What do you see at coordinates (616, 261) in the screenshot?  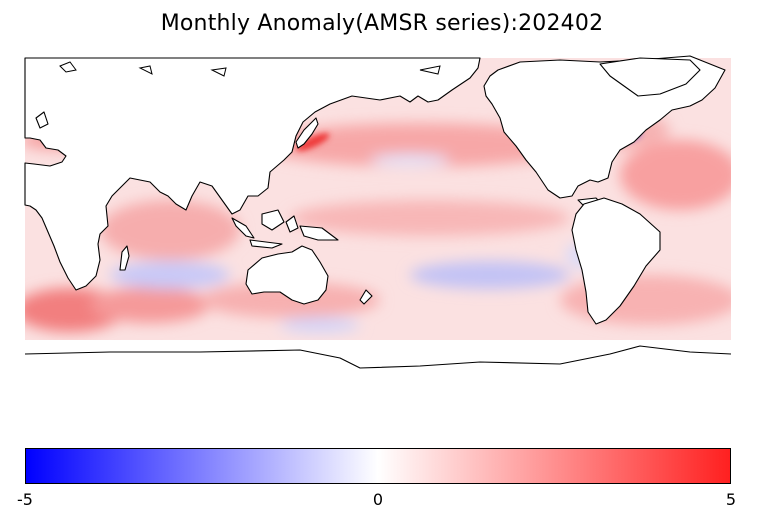 I see `south-america` at bounding box center [616, 261].